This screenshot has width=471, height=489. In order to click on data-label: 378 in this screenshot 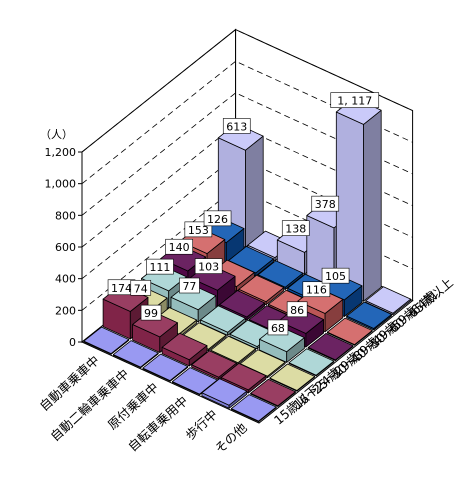, I will do `click(325, 203)`.